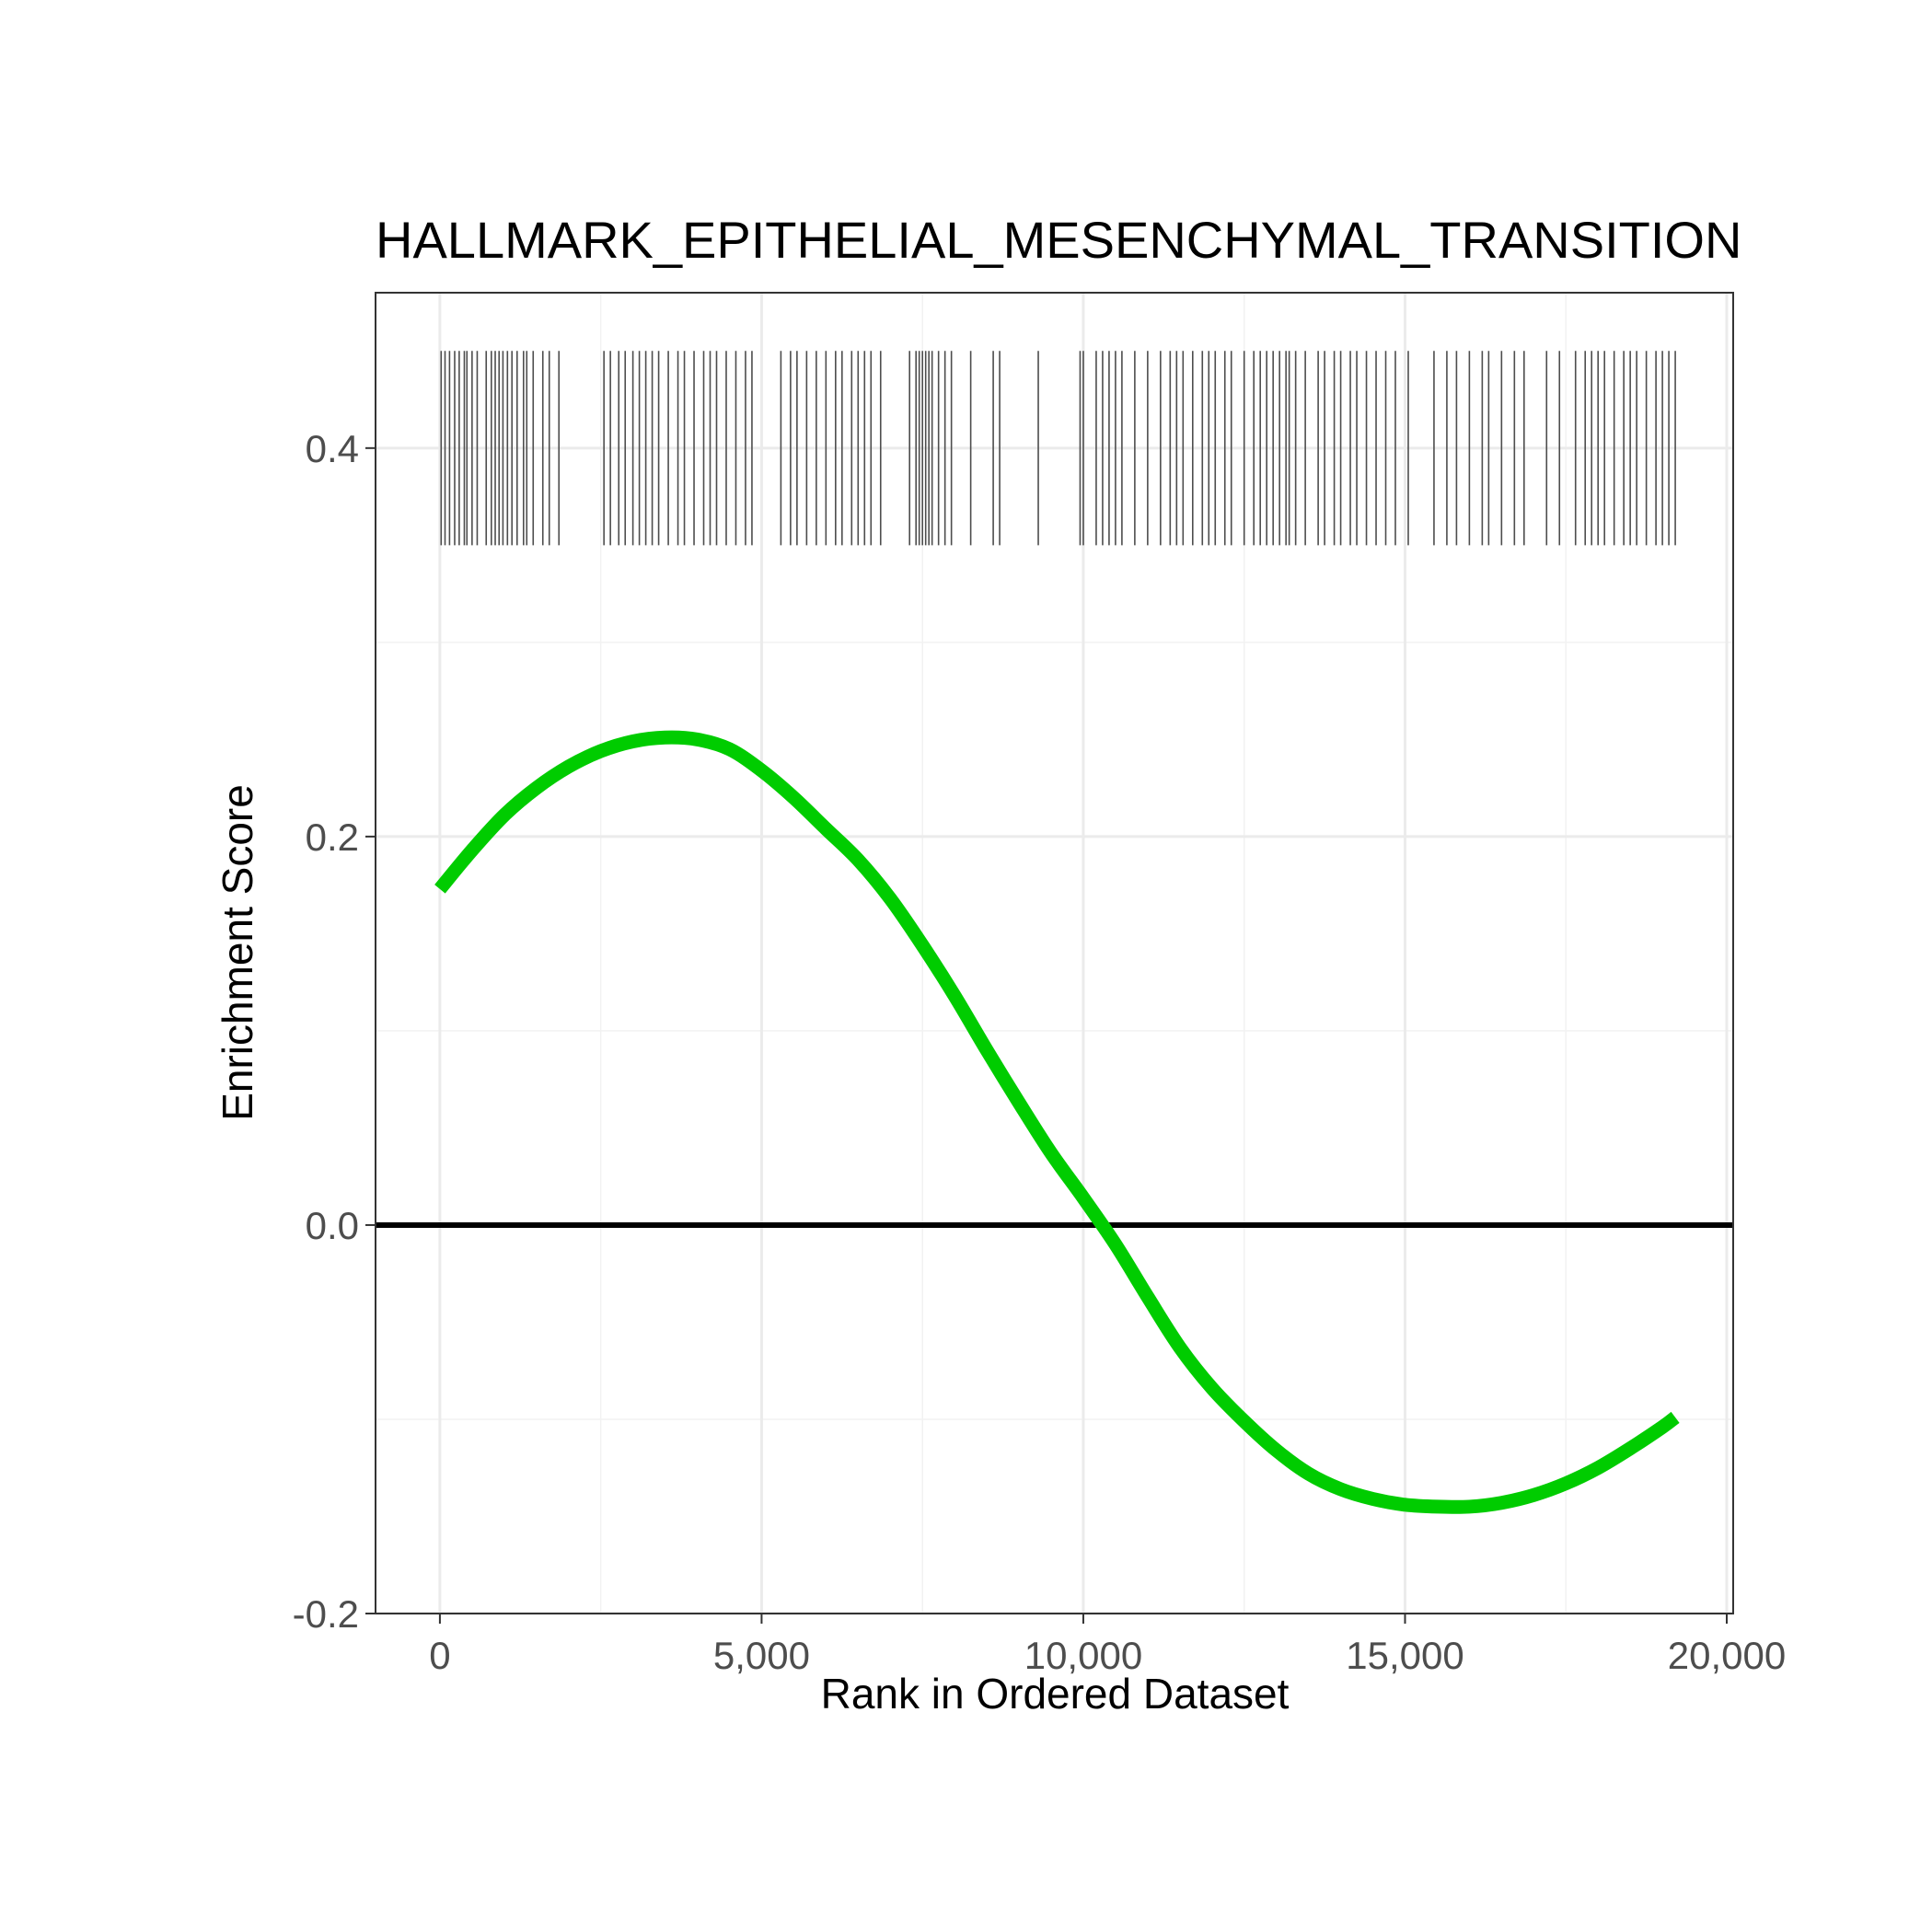  I want to click on y-axis: -0.2 0.0 0.2 0.4, so click(335, 1032).